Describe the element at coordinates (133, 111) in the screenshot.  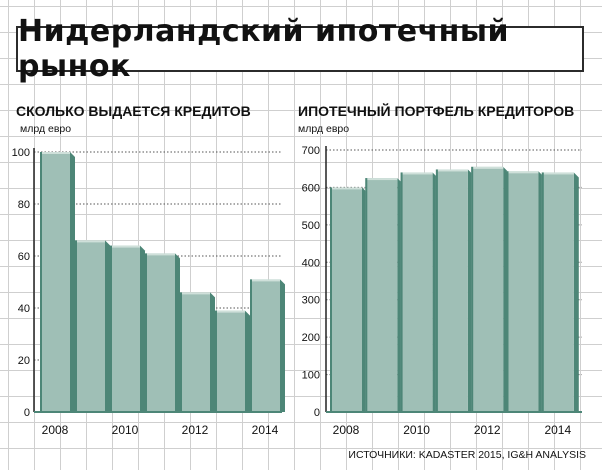
I see `chart-left-title: СКОЛЬКО ВЫДАЕТСЯ КРЕДИТОВ` at that location.